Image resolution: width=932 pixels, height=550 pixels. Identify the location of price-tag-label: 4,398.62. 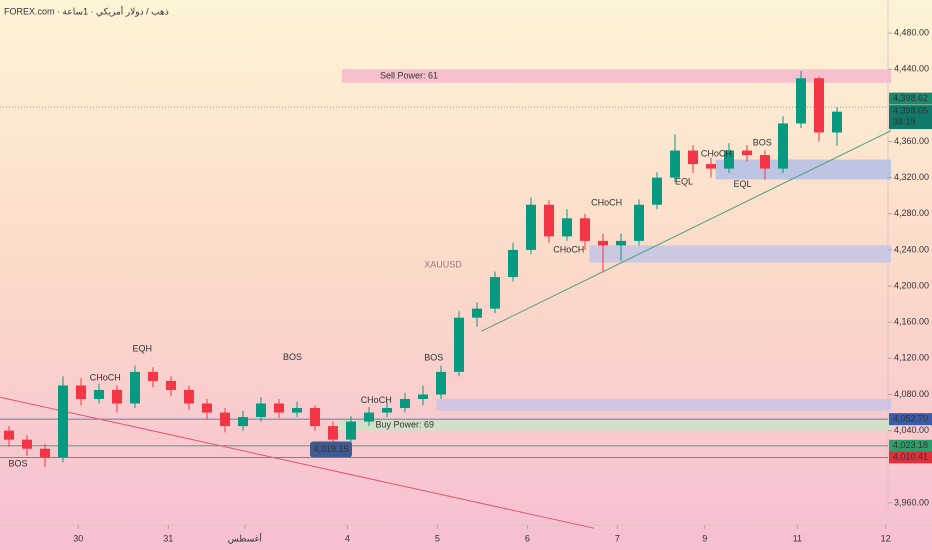
(910, 98).